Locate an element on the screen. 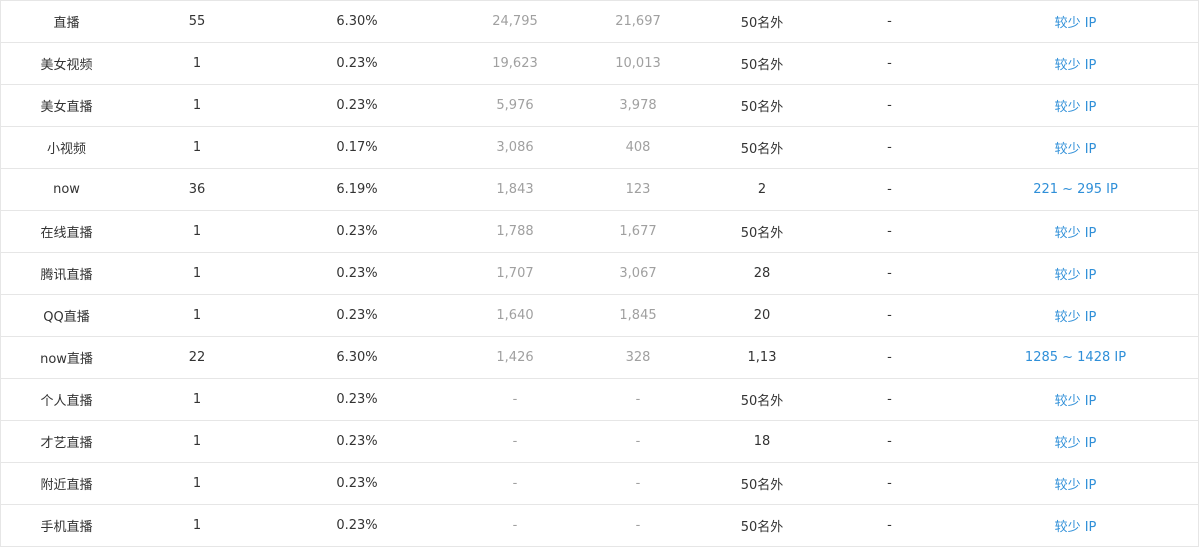  table-row: now 36 6.19% 1,843 123 2 - 221 ~ 295 IP is located at coordinates (599, 190).